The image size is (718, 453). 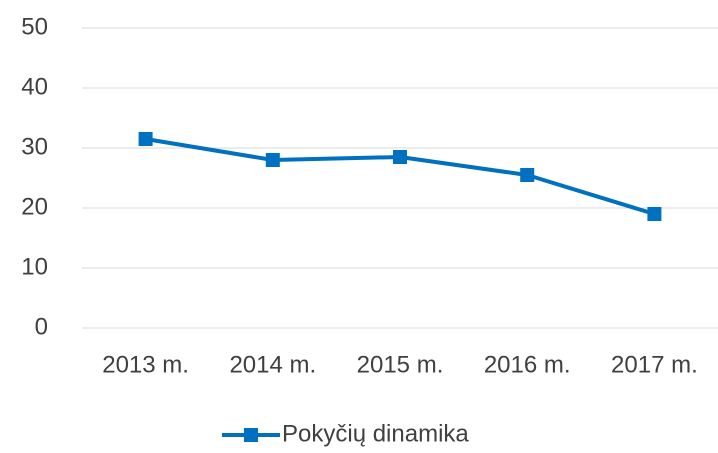 I want to click on y-tick-label: 0, so click(x=41, y=326).